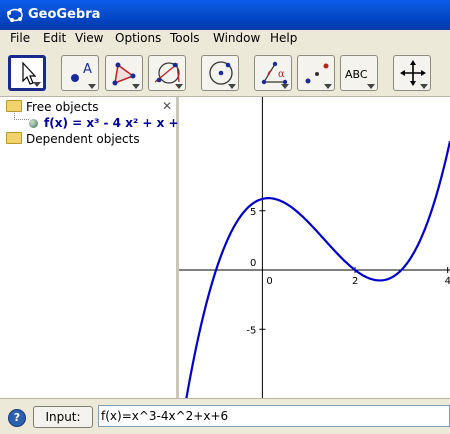  I want to click on function-f-label: f(x) = x³ - 4 x² + x + 6, so click(118, 123).